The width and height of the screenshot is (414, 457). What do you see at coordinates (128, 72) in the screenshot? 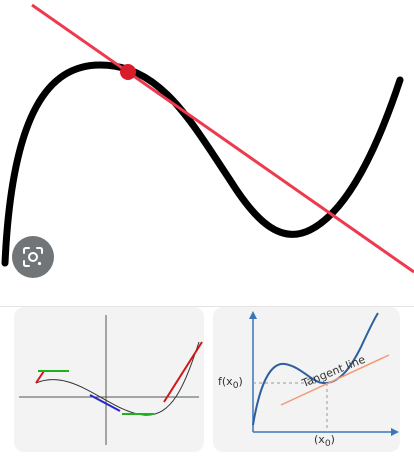
I see `tangent-point` at bounding box center [128, 72].